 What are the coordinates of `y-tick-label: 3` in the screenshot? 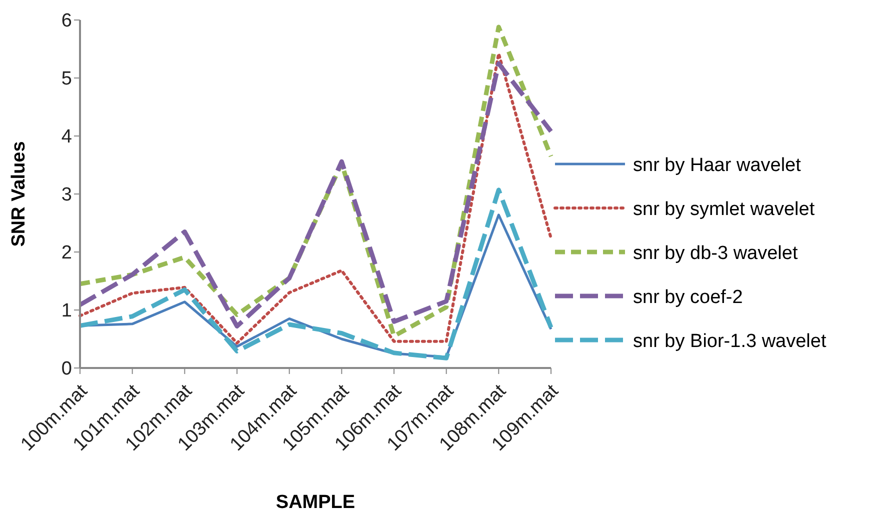 It's located at (66, 195).